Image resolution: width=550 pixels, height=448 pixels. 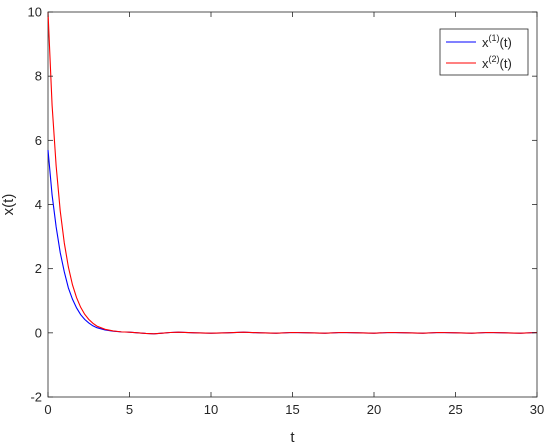 What do you see at coordinates (35, 12) in the screenshot?
I see `y-tick-label: 10` at bounding box center [35, 12].